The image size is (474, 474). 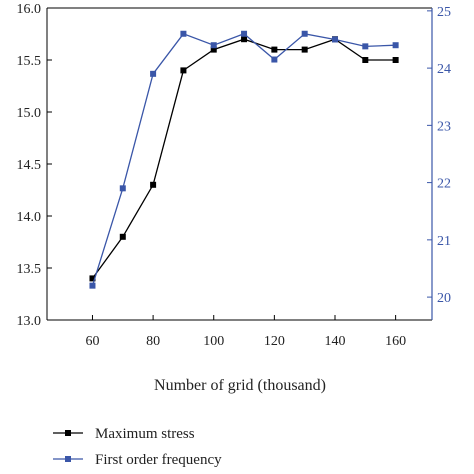 What do you see at coordinates (145, 434) in the screenshot?
I see `legend-label-1: Maximum stress` at bounding box center [145, 434].